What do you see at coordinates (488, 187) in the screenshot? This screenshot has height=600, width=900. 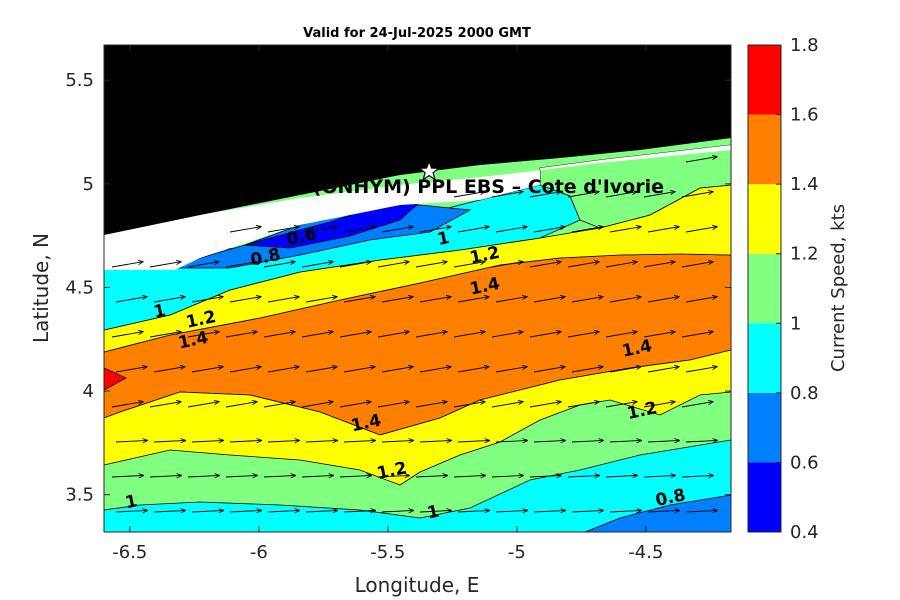 I see `site-label: (ONHYM) PPL EBS – Cote d'Ivorie` at bounding box center [488, 187].